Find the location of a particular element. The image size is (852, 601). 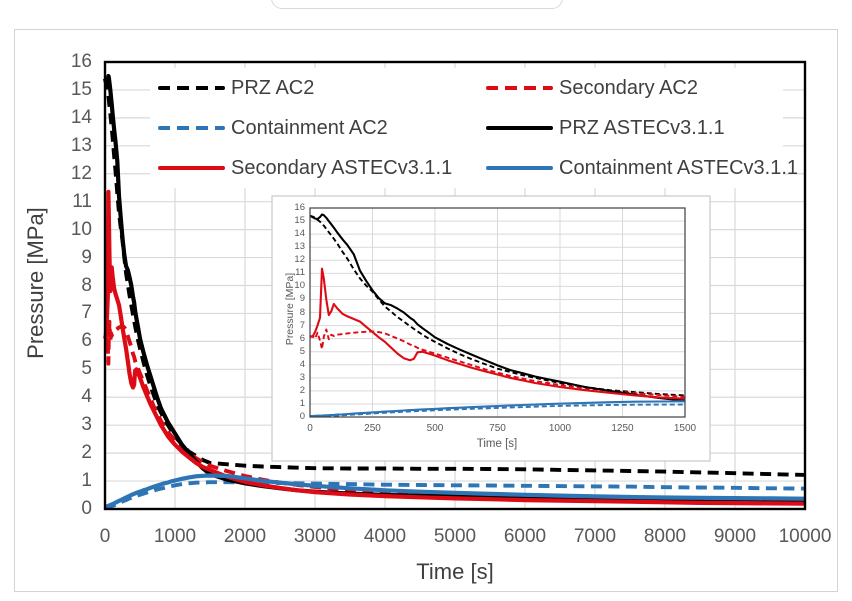

inset-series-prz-ac2 is located at coordinates (497, 305).